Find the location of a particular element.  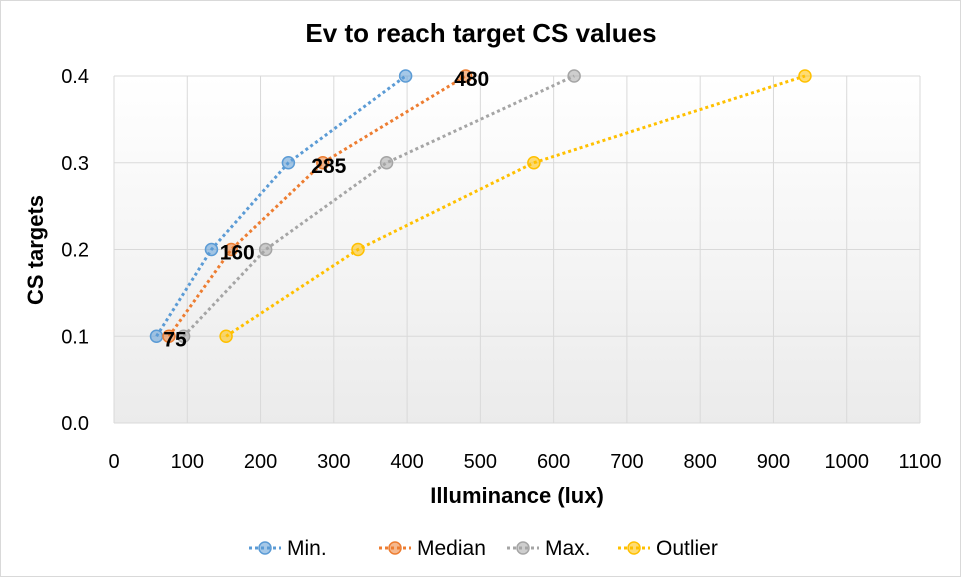

x-tick-label: 1100 is located at coordinates (919, 462).